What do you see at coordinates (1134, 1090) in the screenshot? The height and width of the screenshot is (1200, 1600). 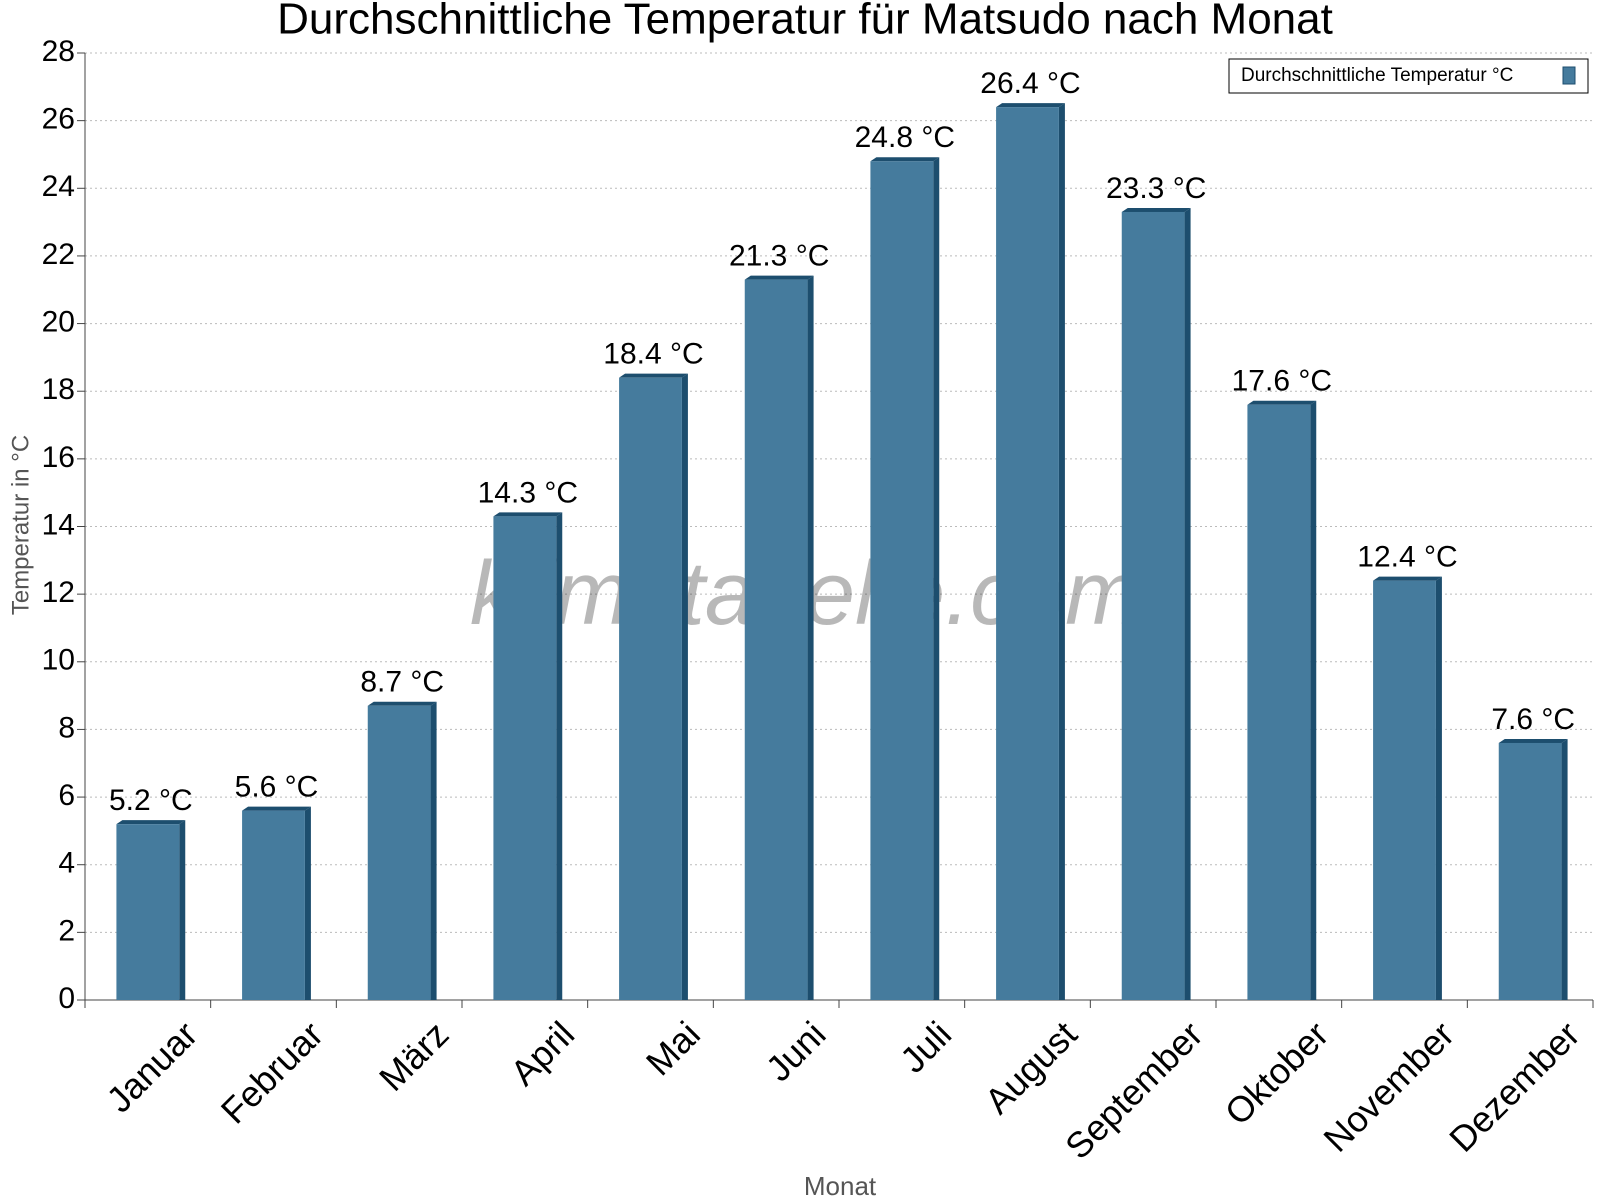 I see `x-tick-label: September` at bounding box center [1134, 1090].